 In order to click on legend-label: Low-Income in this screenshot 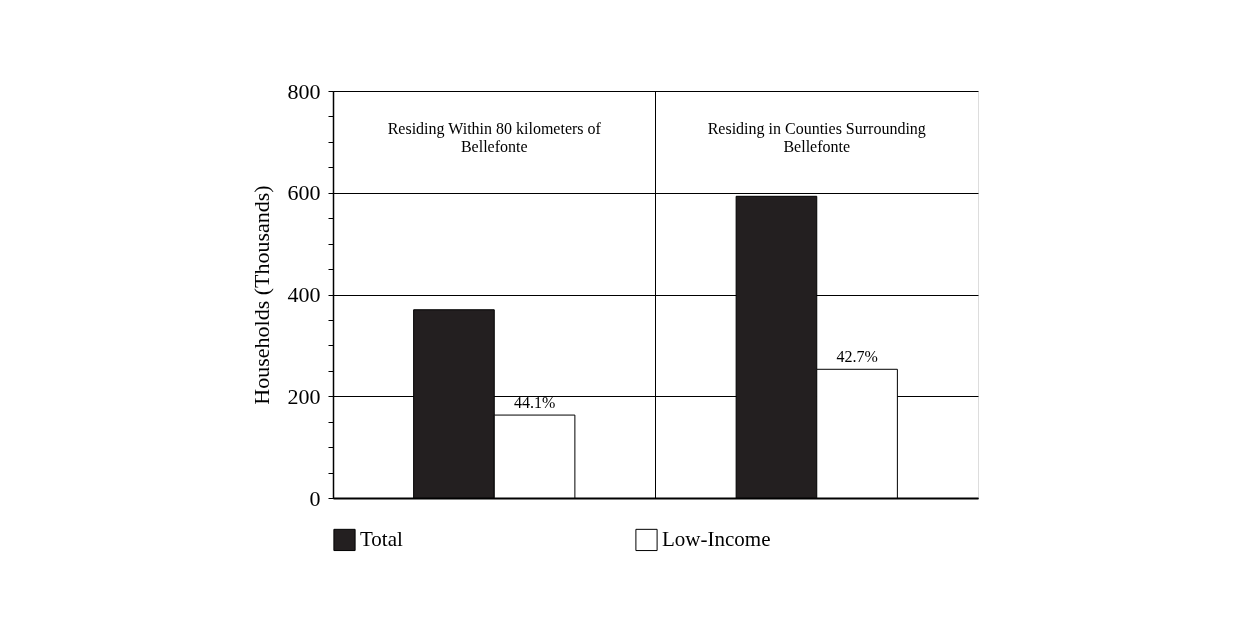, I will do `click(716, 538)`.